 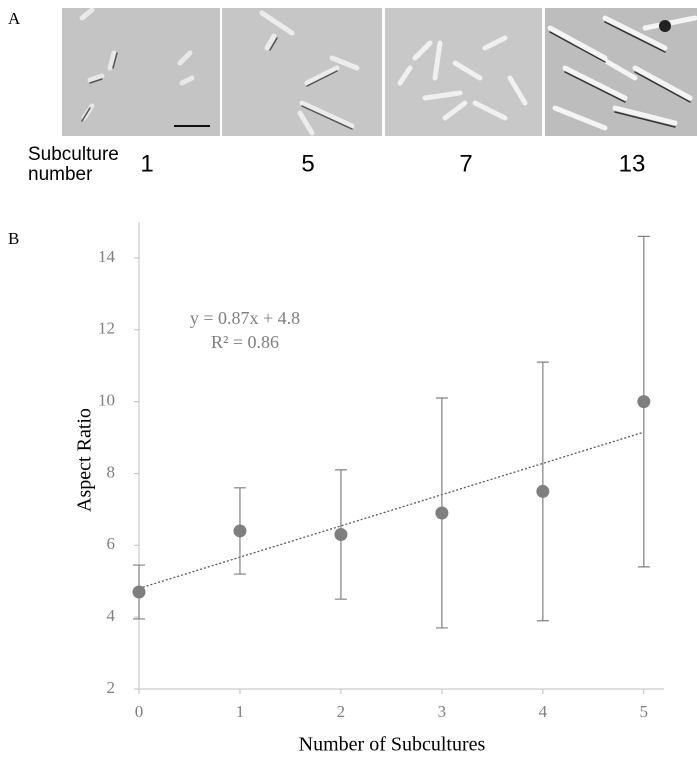 I want to click on subculture-number: 1, so click(x=146, y=163).